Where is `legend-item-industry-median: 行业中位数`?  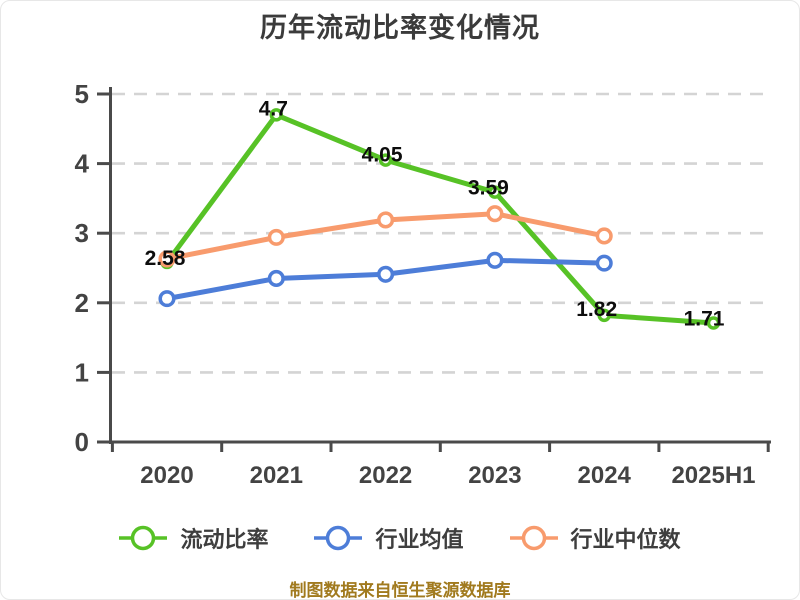
legend-item-industry-median: 行业中位数 is located at coordinates (595, 538).